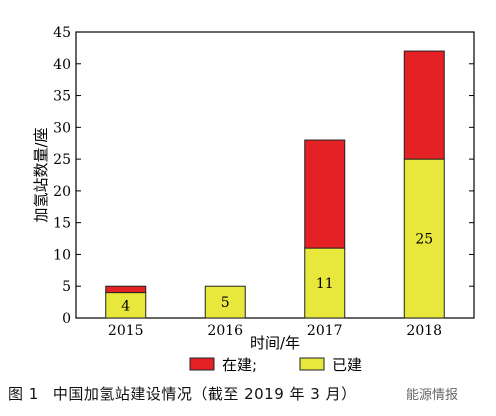 This screenshot has height=416, width=496. I want to click on watermark: 能源情报, so click(432, 393).